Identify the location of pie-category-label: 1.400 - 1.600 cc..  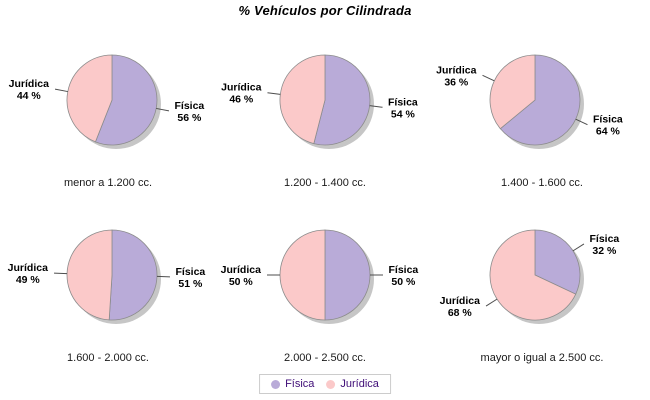
(542, 183).